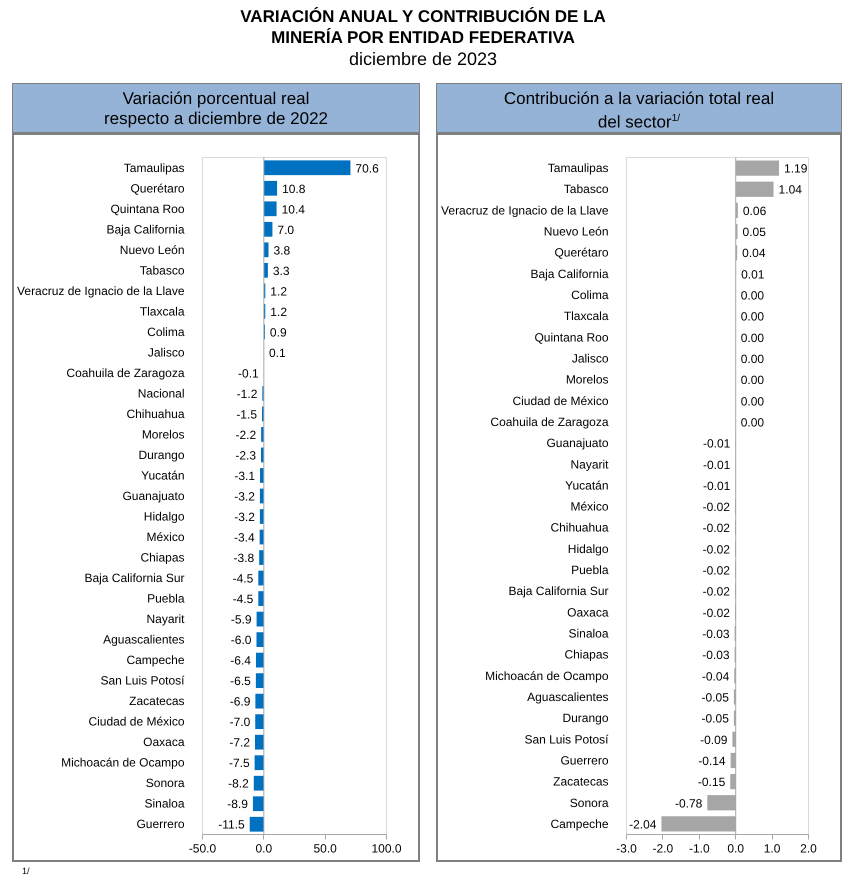 This screenshot has width=846, height=877. I want to click on y-tick-label: Nuevo León, so click(576, 231).